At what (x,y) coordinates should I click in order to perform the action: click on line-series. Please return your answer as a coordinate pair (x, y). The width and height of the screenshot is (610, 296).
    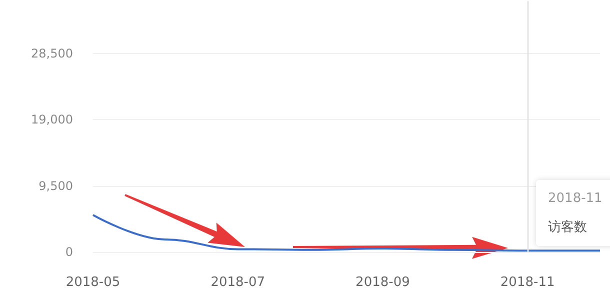
    Looking at the image, I should click on (346, 233).